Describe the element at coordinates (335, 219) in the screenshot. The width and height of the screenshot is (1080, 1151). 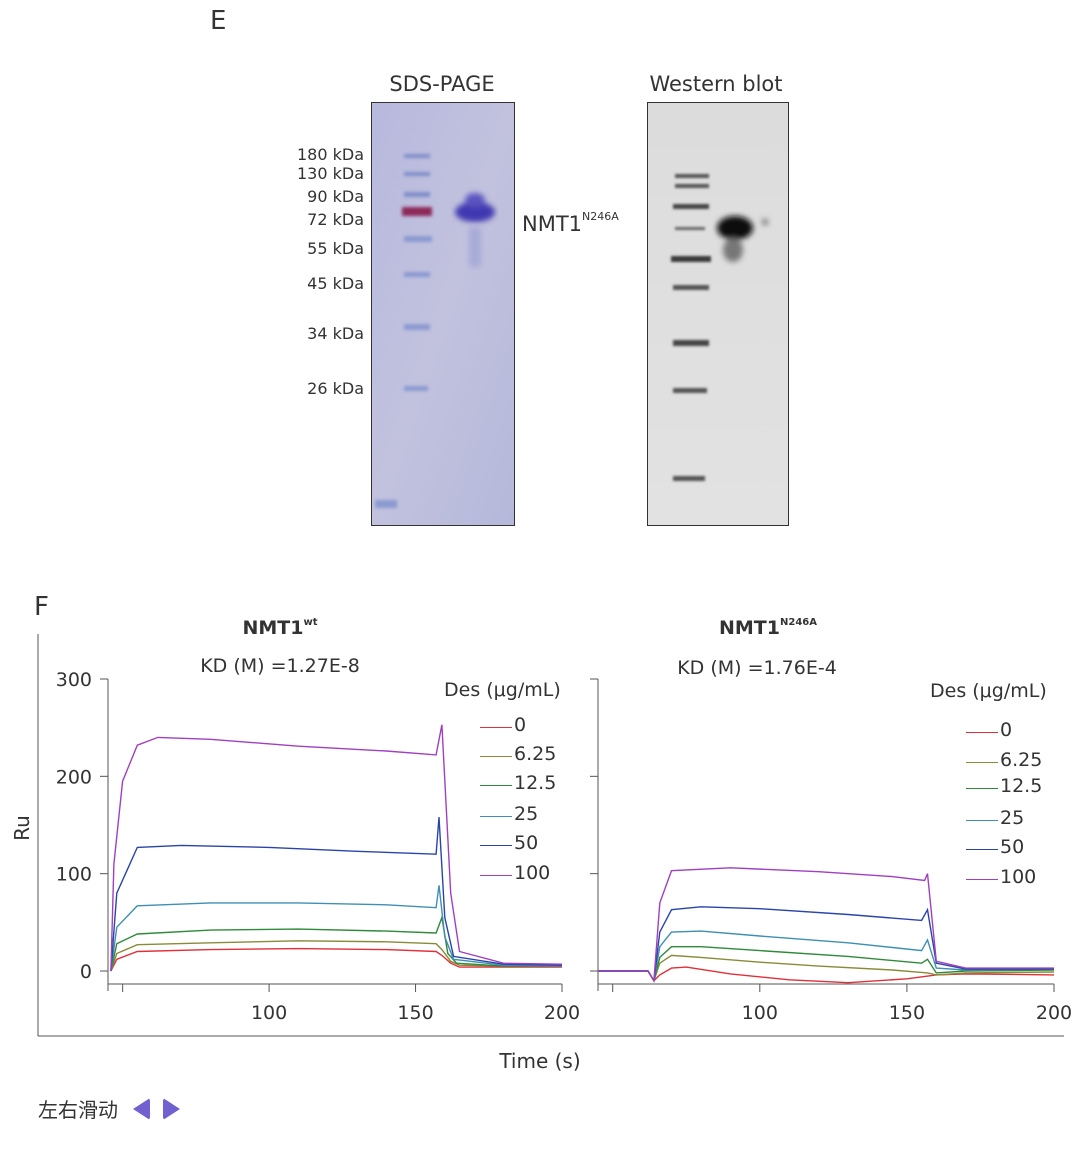
I see `marker-label-72: 72 kDa` at that location.